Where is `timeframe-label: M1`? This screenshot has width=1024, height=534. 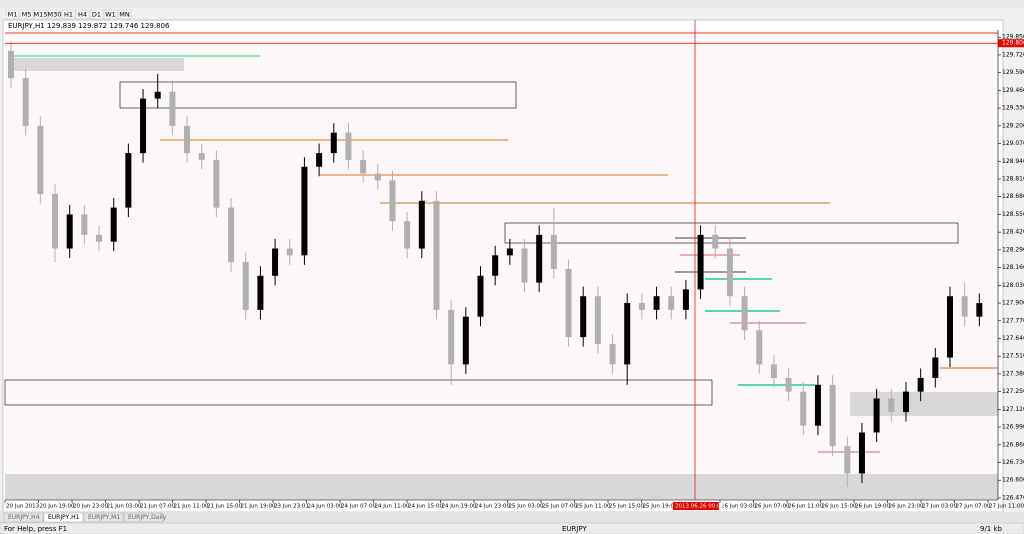 timeframe-label: M1 is located at coordinates (13, 15).